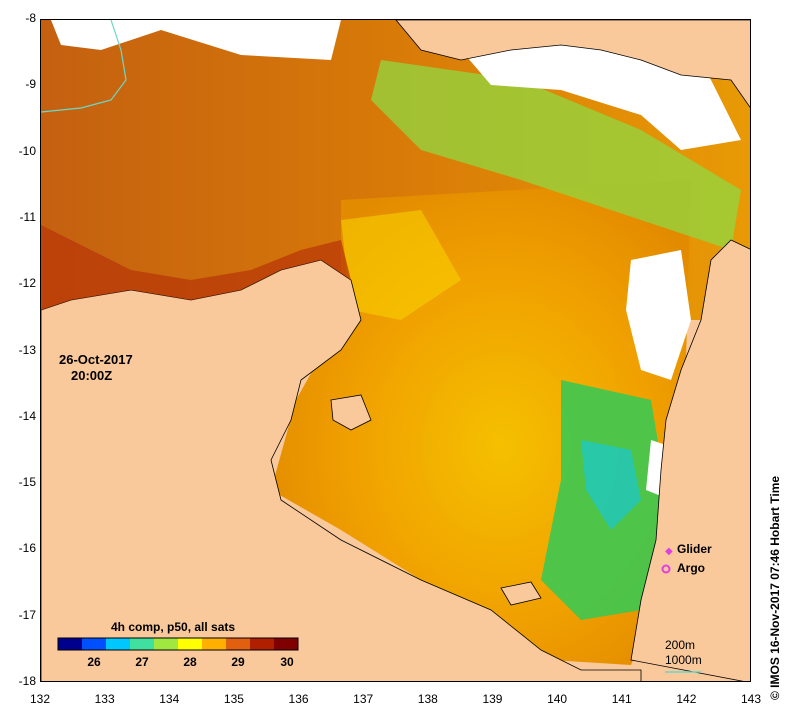 The width and height of the screenshot is (791, 716). What do you see at coordinates (427, 699) in the screenshot?
I see `x-tick-label: 138` at bounding box center [427, 699].